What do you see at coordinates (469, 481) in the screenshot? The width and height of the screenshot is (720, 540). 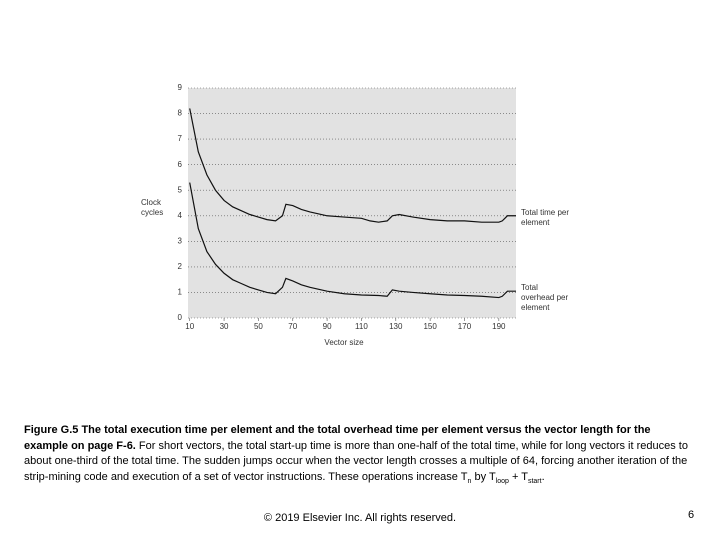 I see `caption-sub: n` at bounding box center [469, 481].